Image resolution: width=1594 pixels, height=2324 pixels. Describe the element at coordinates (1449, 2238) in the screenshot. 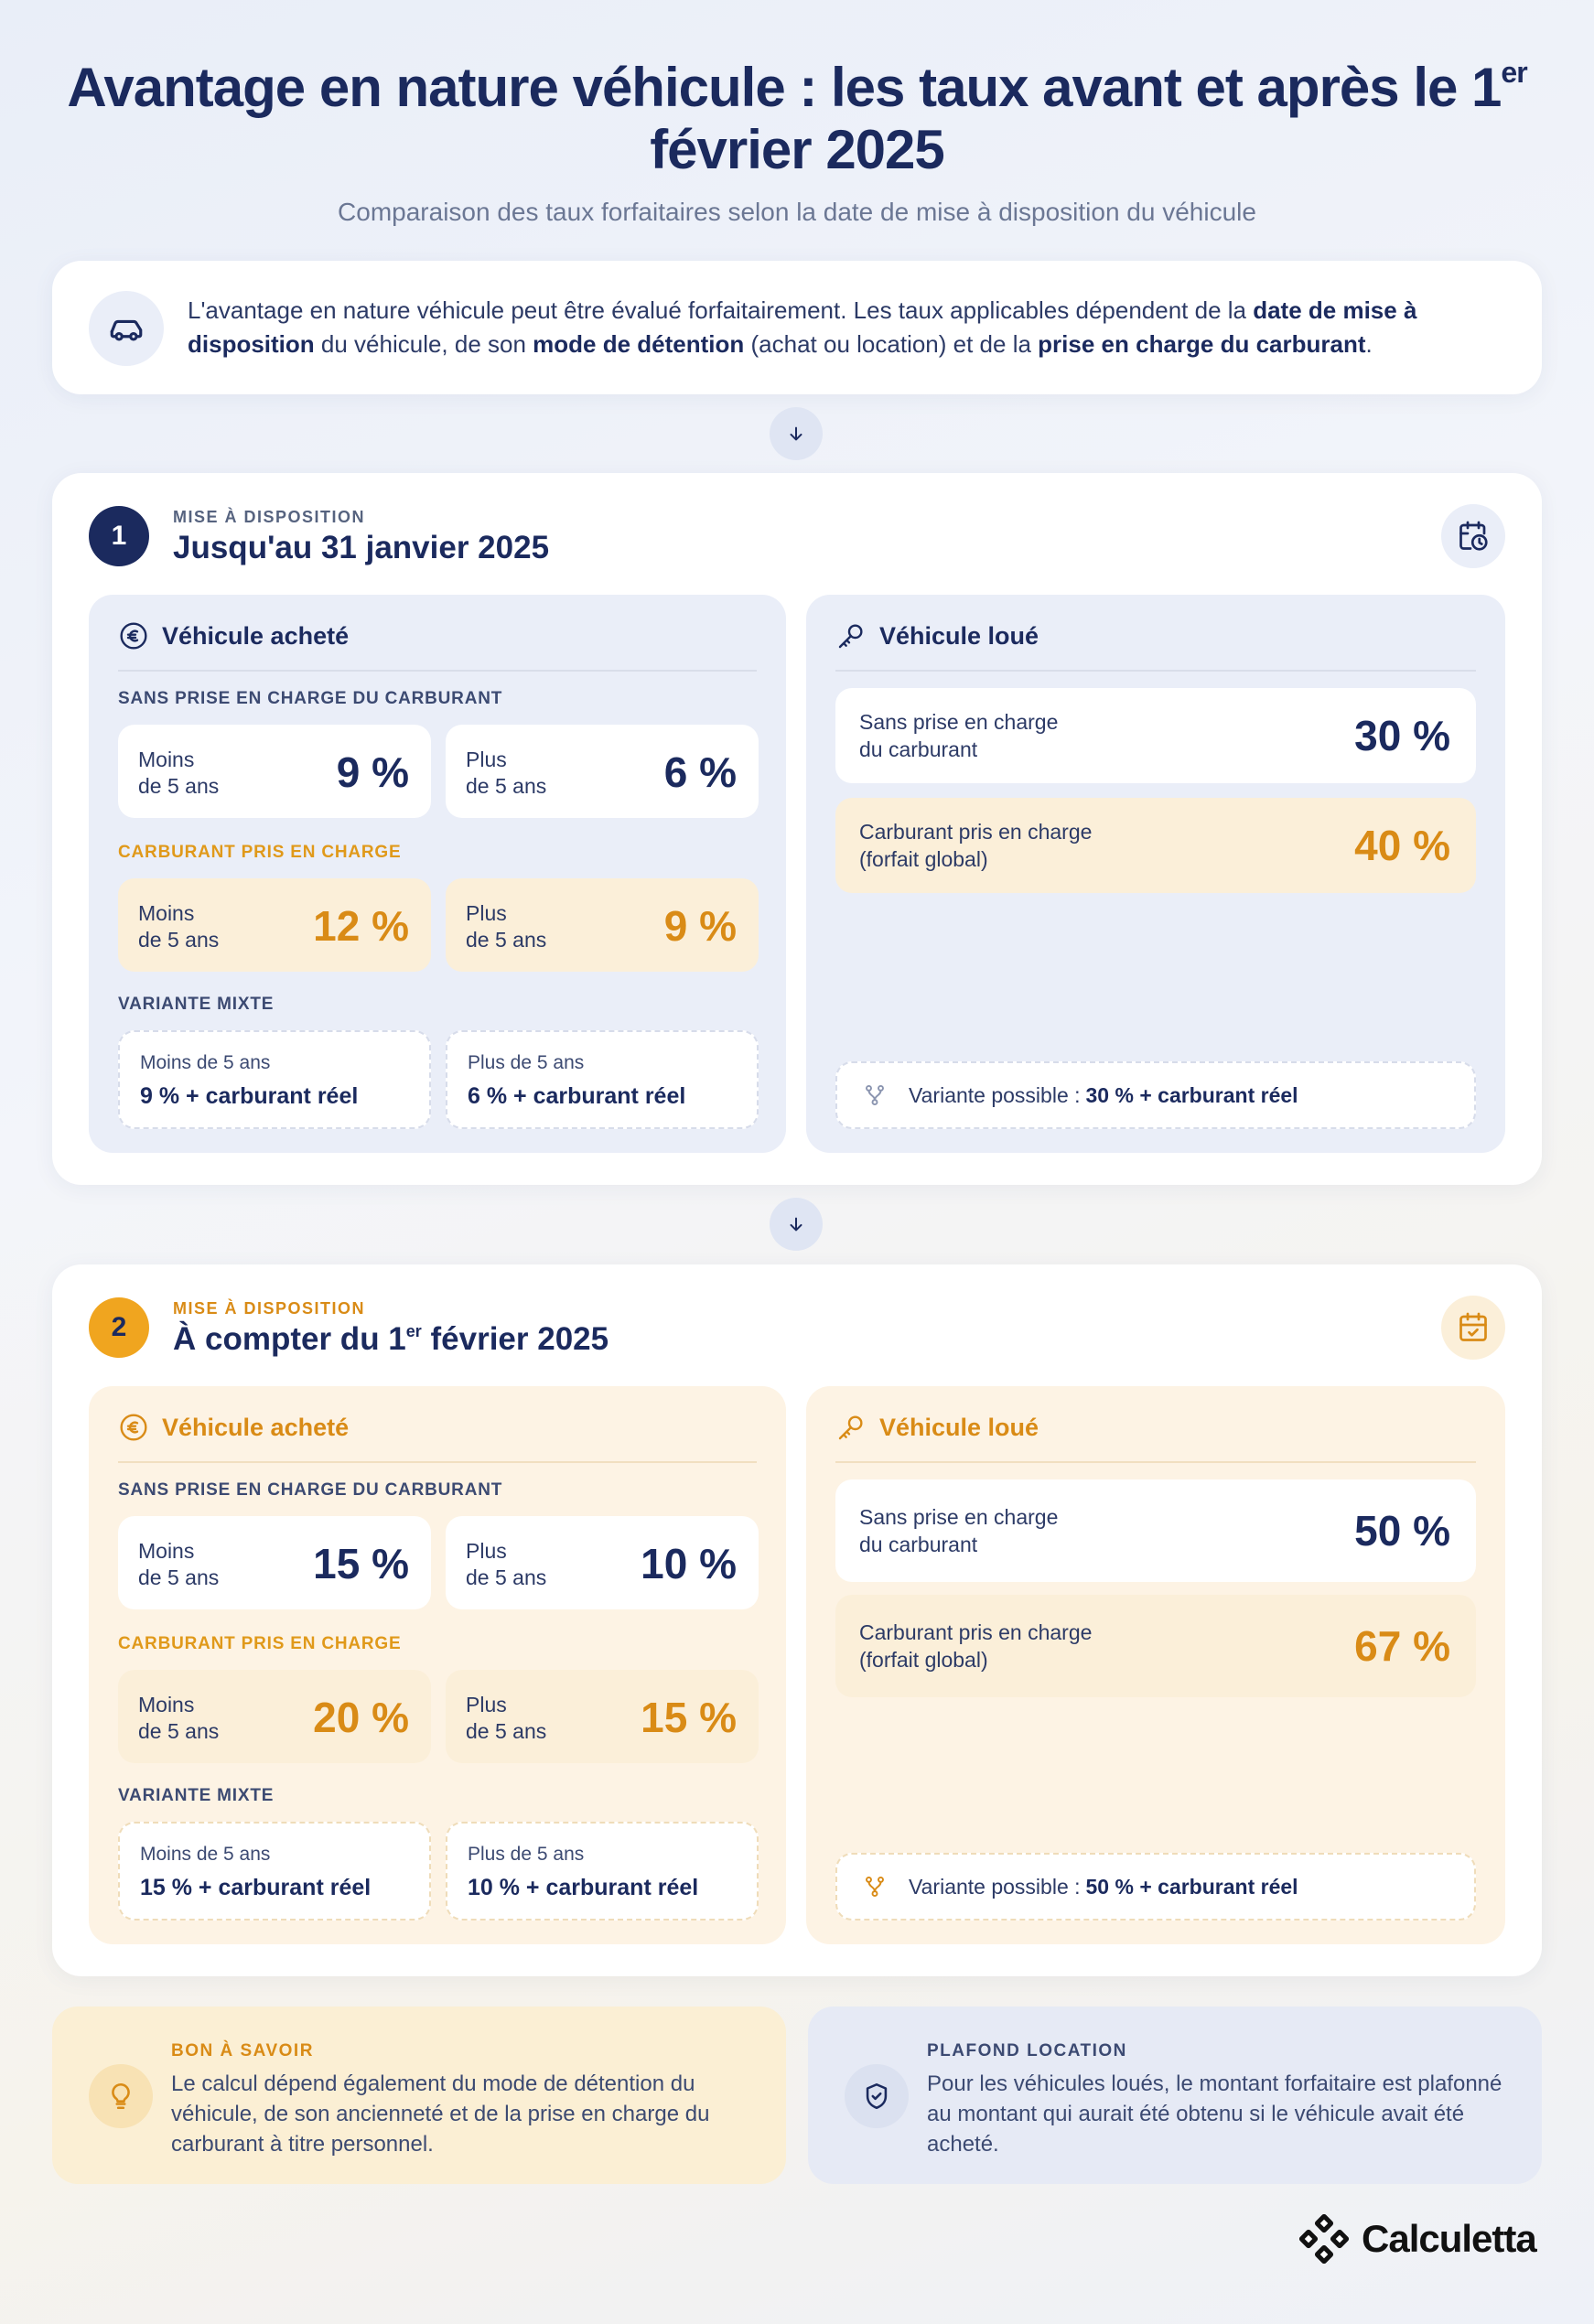

I see `brand-name: Calculetta` at that location.